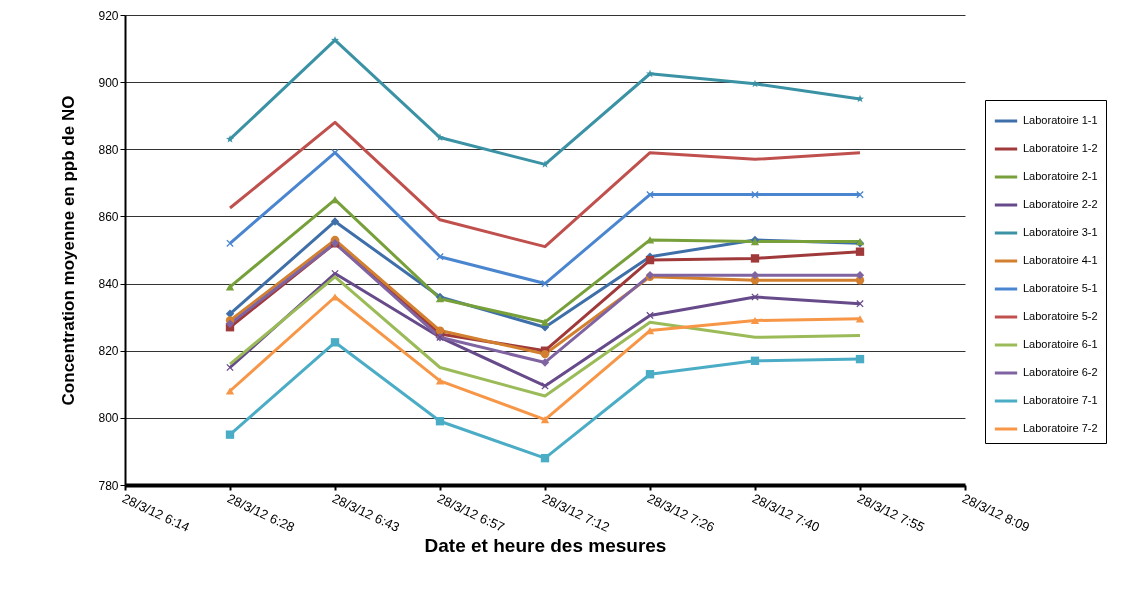  What do you see at coordinates (1060, 344) in the screenshot?
I see `legend-label: Laboratoire 6-1` at bounding box center [1060, 344].